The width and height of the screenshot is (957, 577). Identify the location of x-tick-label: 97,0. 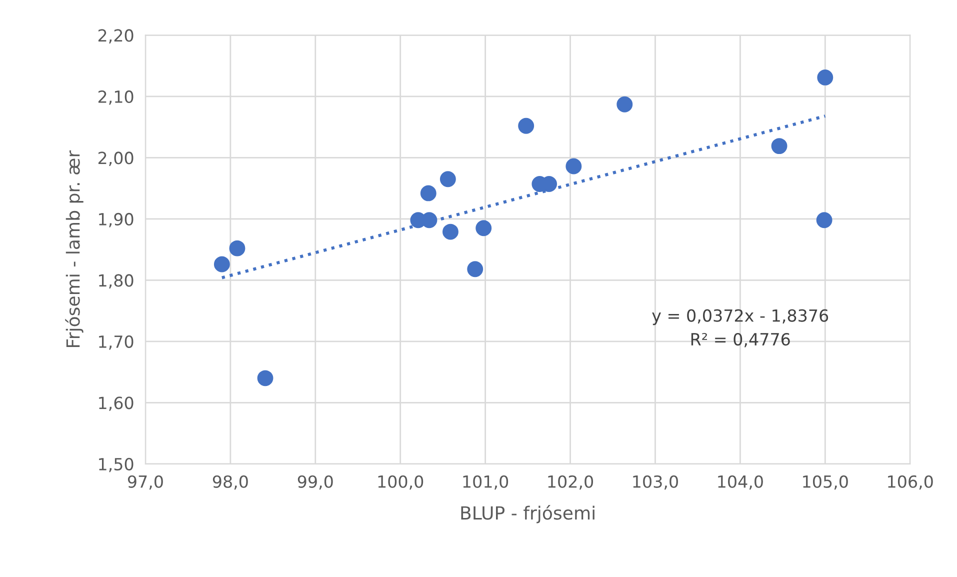
(145, 482).